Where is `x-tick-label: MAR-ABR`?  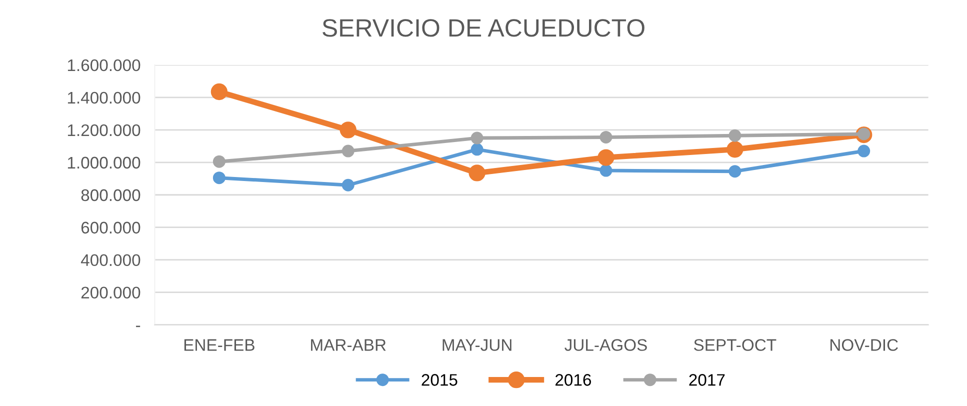 x-tick-label: MAR-ABR is located at coordinates (348, 345).